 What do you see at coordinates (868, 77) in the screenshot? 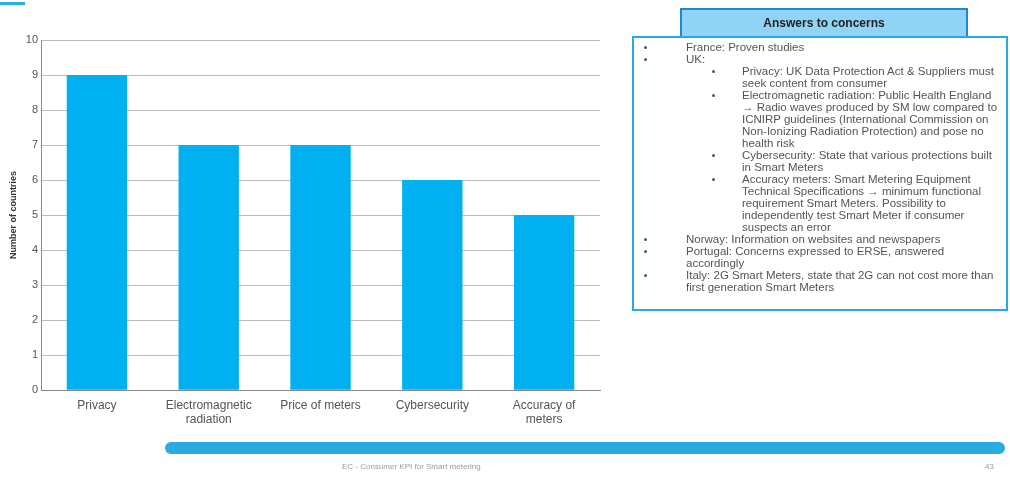
I see `text: Privacy: UK Data Protection Act & Suppliers must seek content from consumer` at bounding box center [868, 77].